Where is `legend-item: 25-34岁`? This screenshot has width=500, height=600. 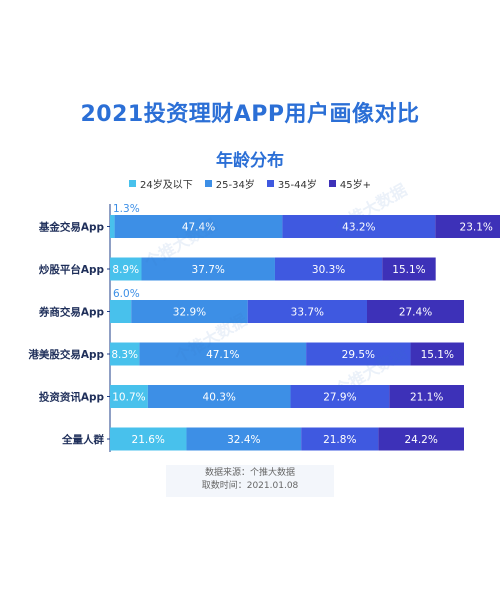
legend-item: 25-34岁 is located at coordinates (229, 183).